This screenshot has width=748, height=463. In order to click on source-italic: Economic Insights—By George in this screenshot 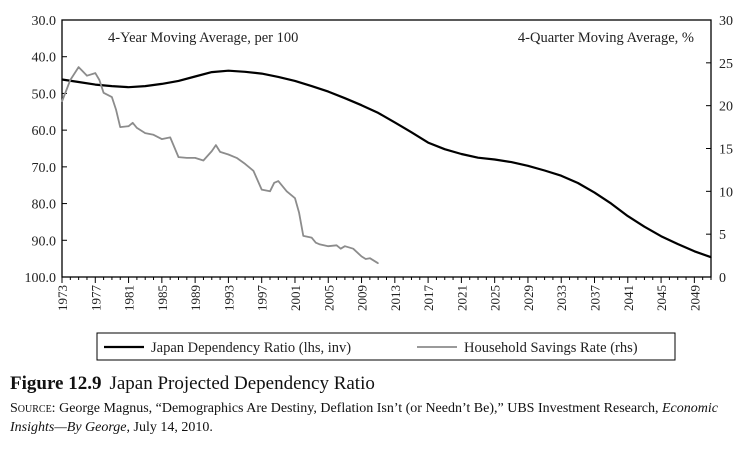, I will do `click(364, 418)`.